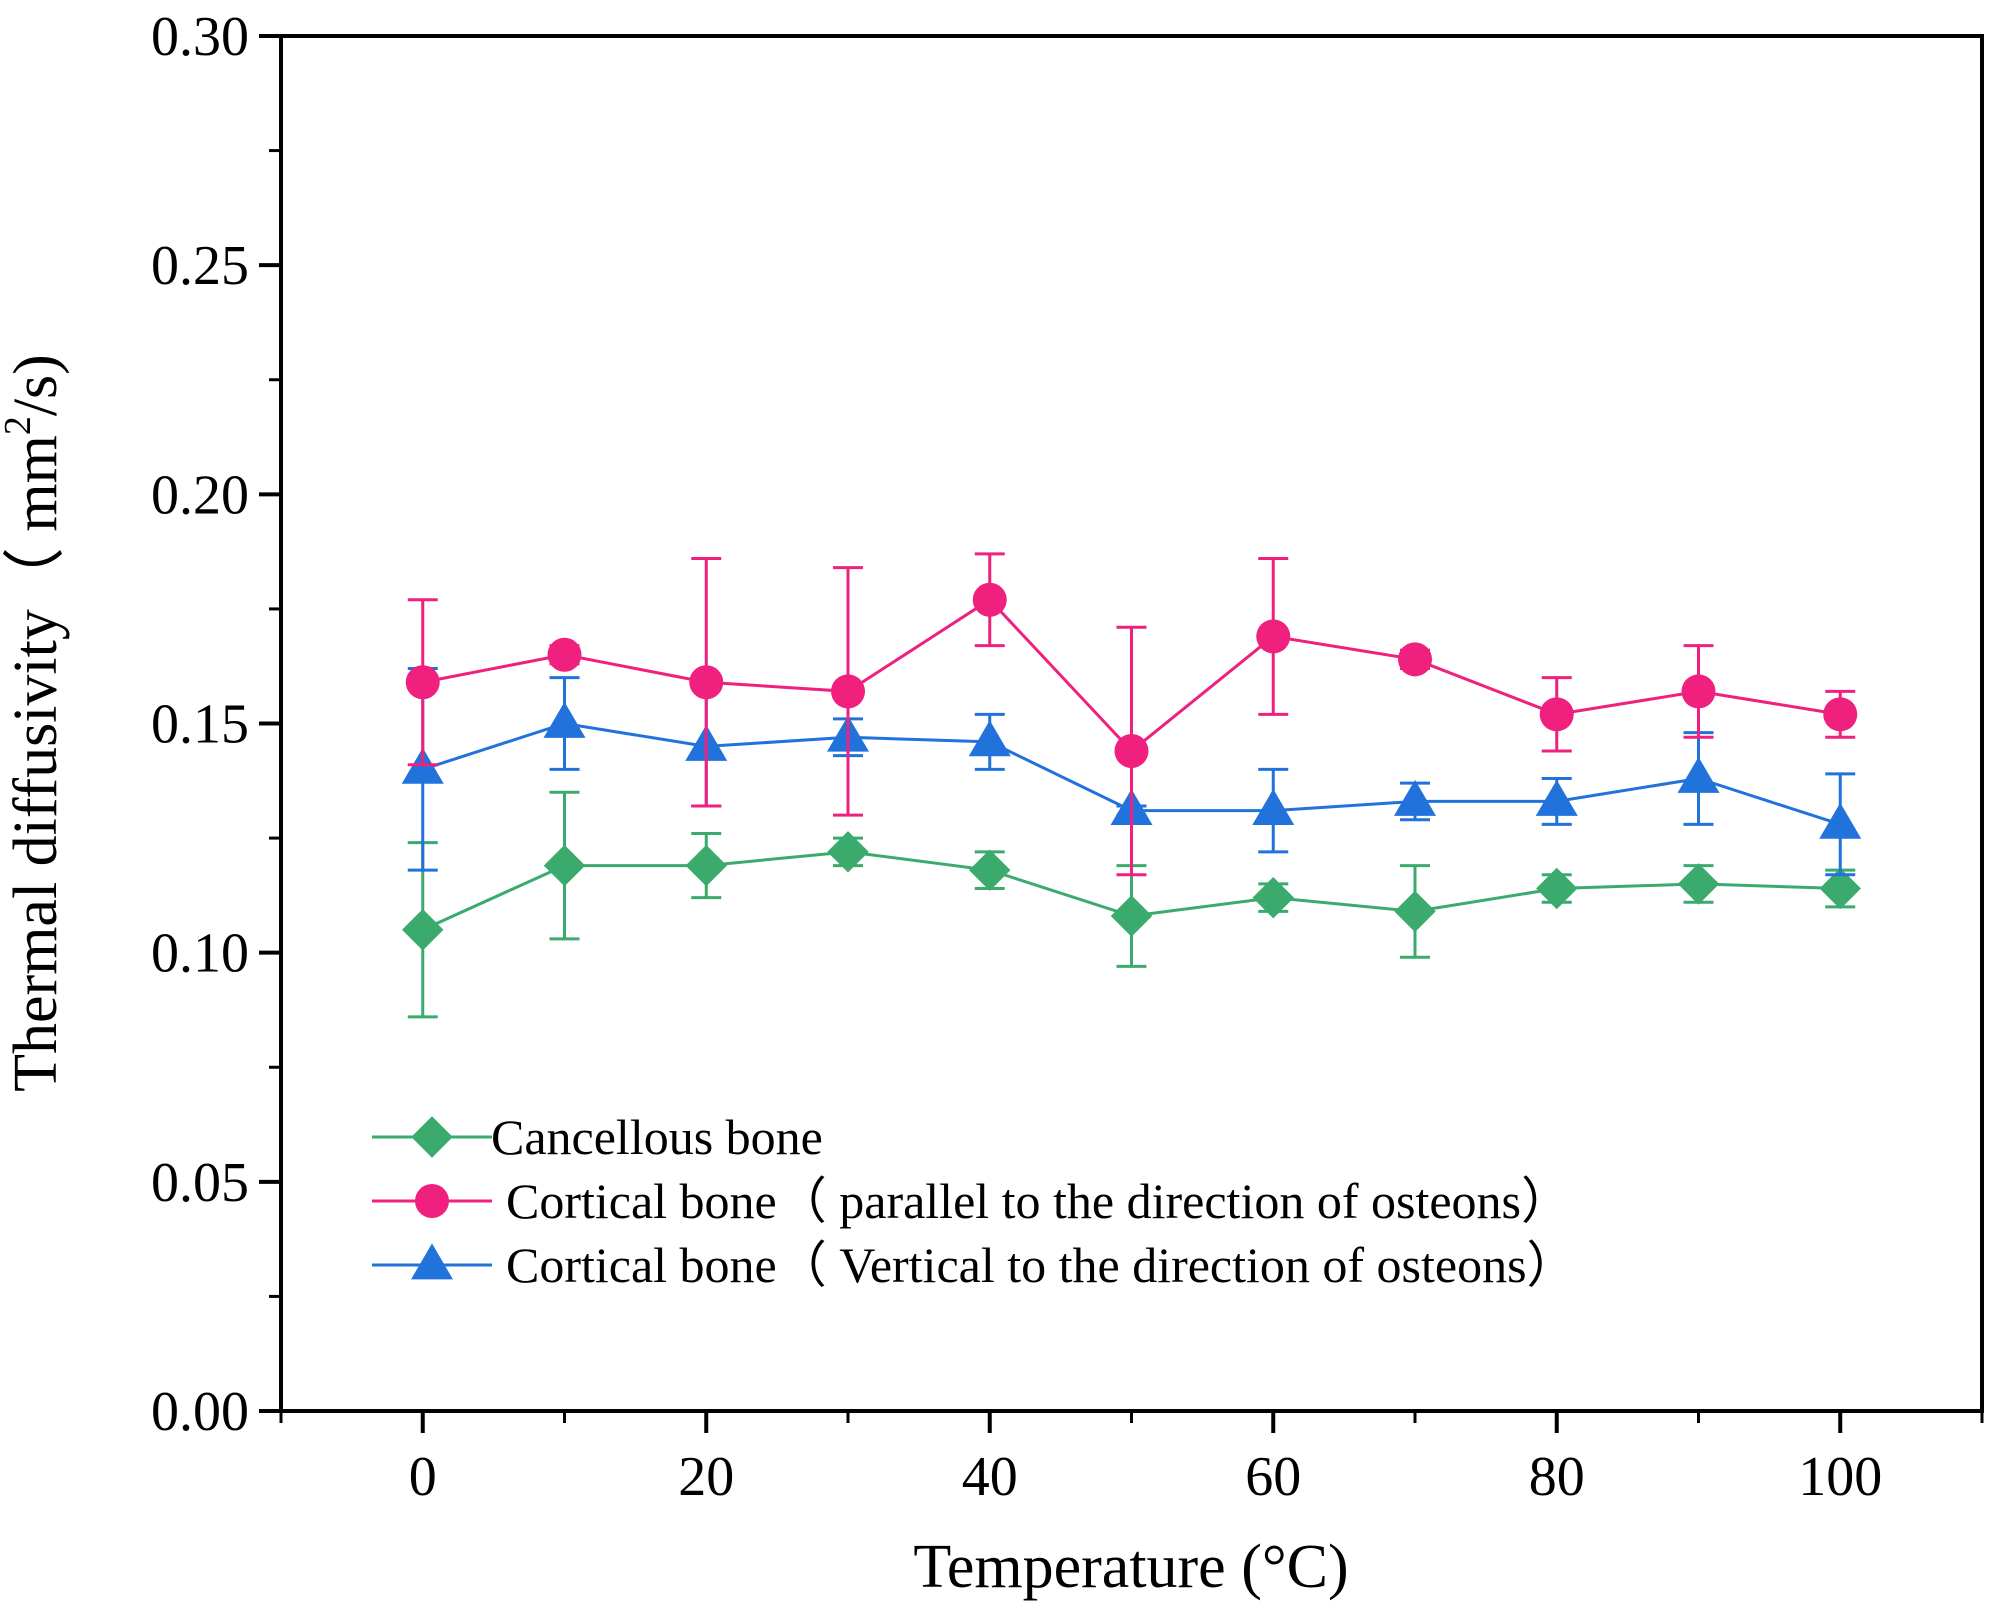 Image resolution: width=1994 pixels, height=1624 pixels. I want to click on y-axis-title-main: Thermal diffusivity（ mm, so click(36, 763).